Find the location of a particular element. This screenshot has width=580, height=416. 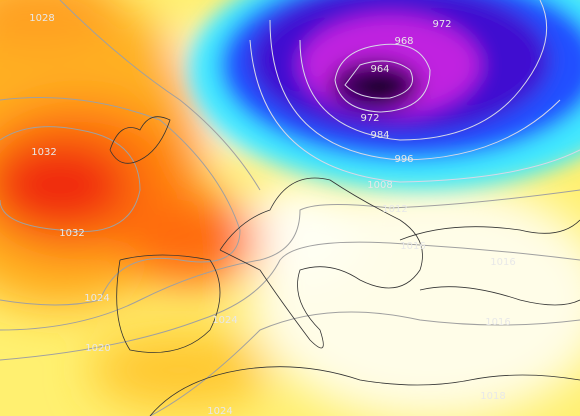

isobar-label: 984 is located at coordinates (379, 135).